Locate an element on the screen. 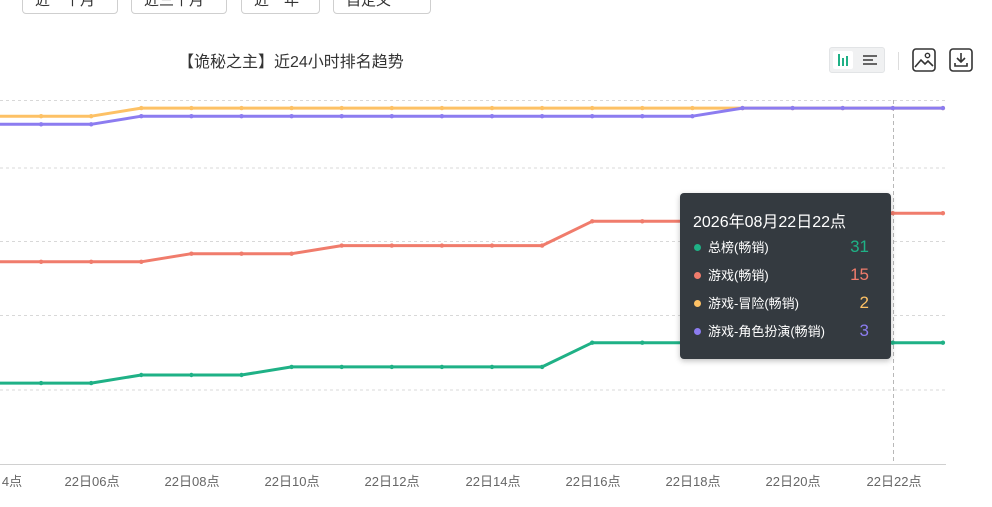  x-tick-label: 22日20点 is located at coordinates (793, 481).